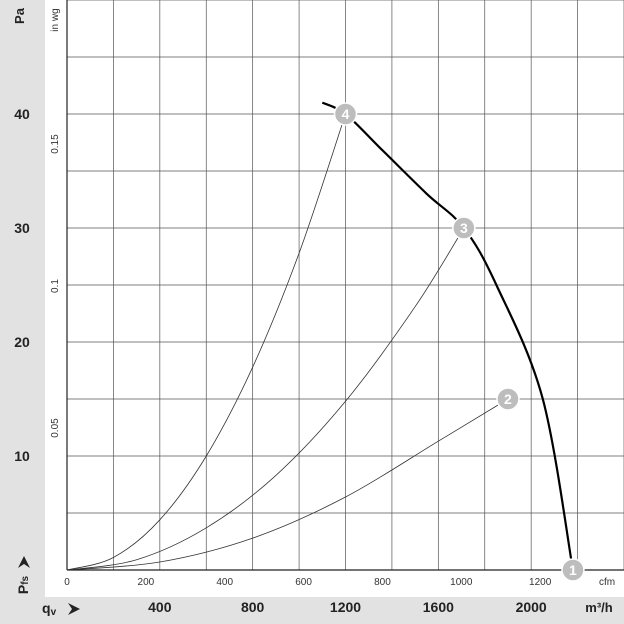 Image resolution: width=624 pixels, height=624 pixels. What do you see at coordinates (22, 456) in the screenshot?
I see `pa-tick-label: 10` at bounding box center [22, 456].